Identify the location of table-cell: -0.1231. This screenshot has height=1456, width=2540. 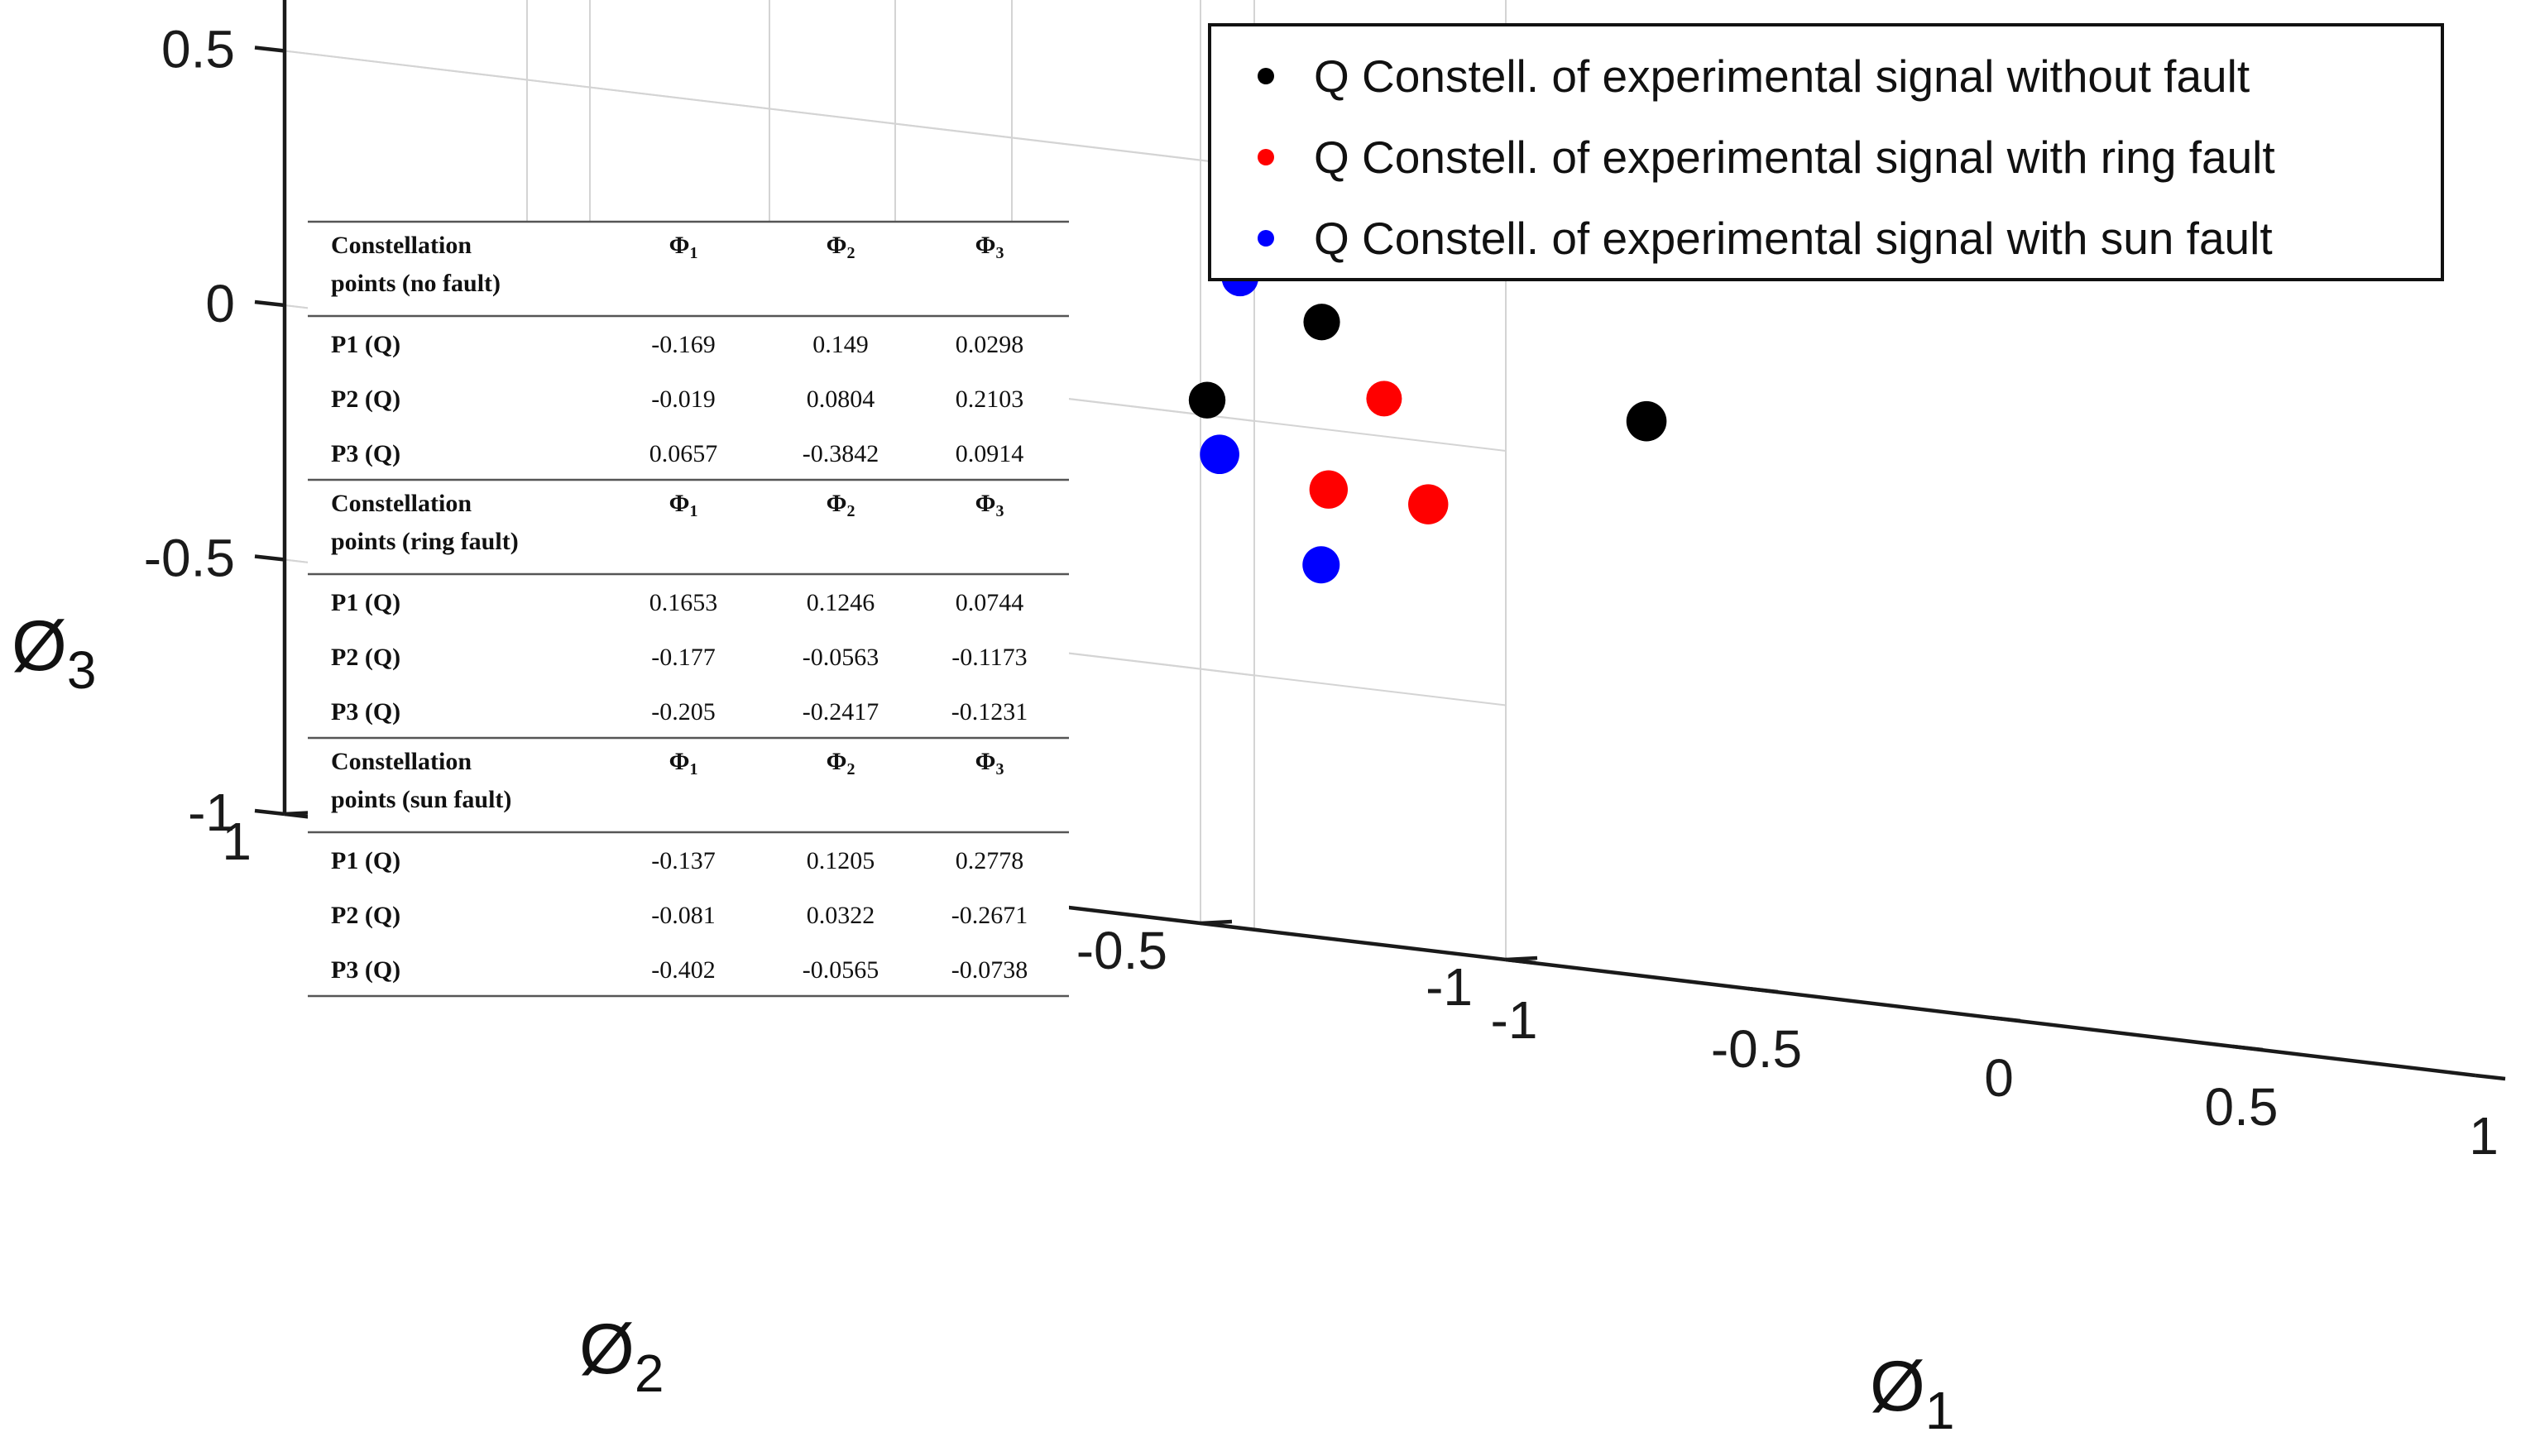
(990, 712).